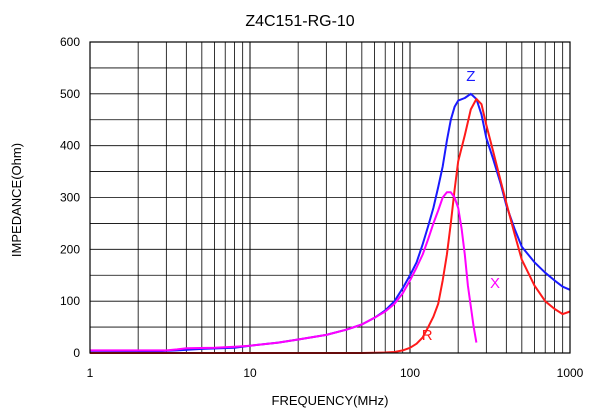  I want to click on annotation-r: R, so click(427, 335).